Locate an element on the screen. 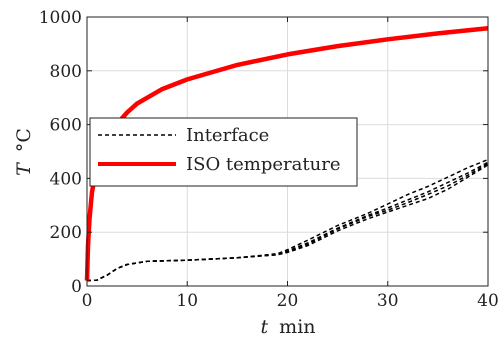 Image resolution: width=504 pixels, height=345 pixels. x-tick-label: 30 is located at coordinates (388, 301).